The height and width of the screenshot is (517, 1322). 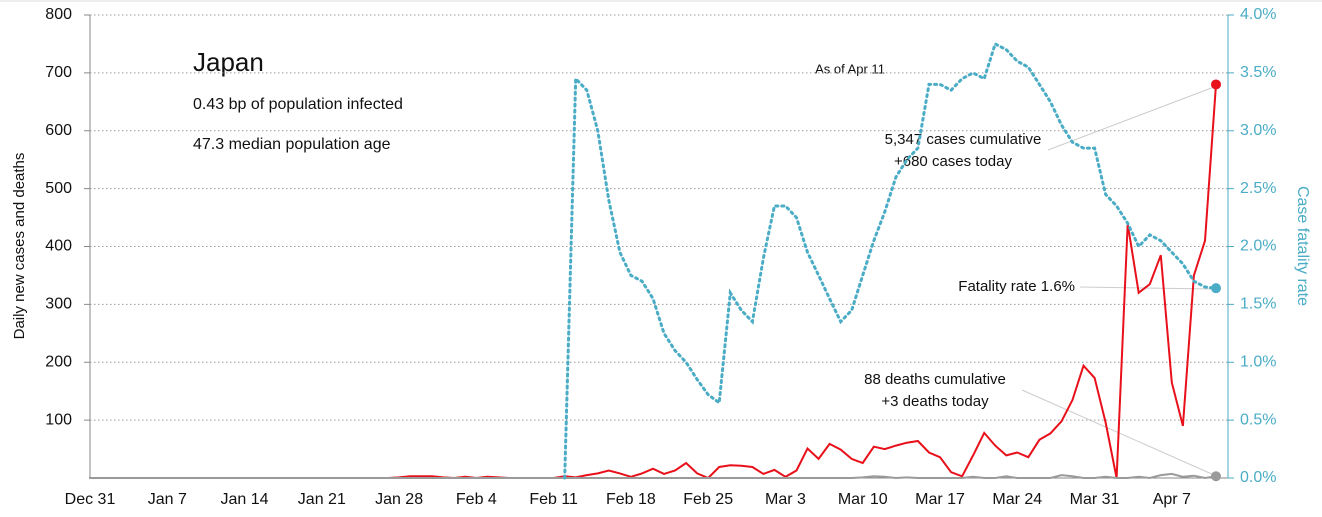 What do you see at coordinates (167, 499) in the screenshot?
I see `x-tick-label: Jan 7` at bounding box center [167, 499].